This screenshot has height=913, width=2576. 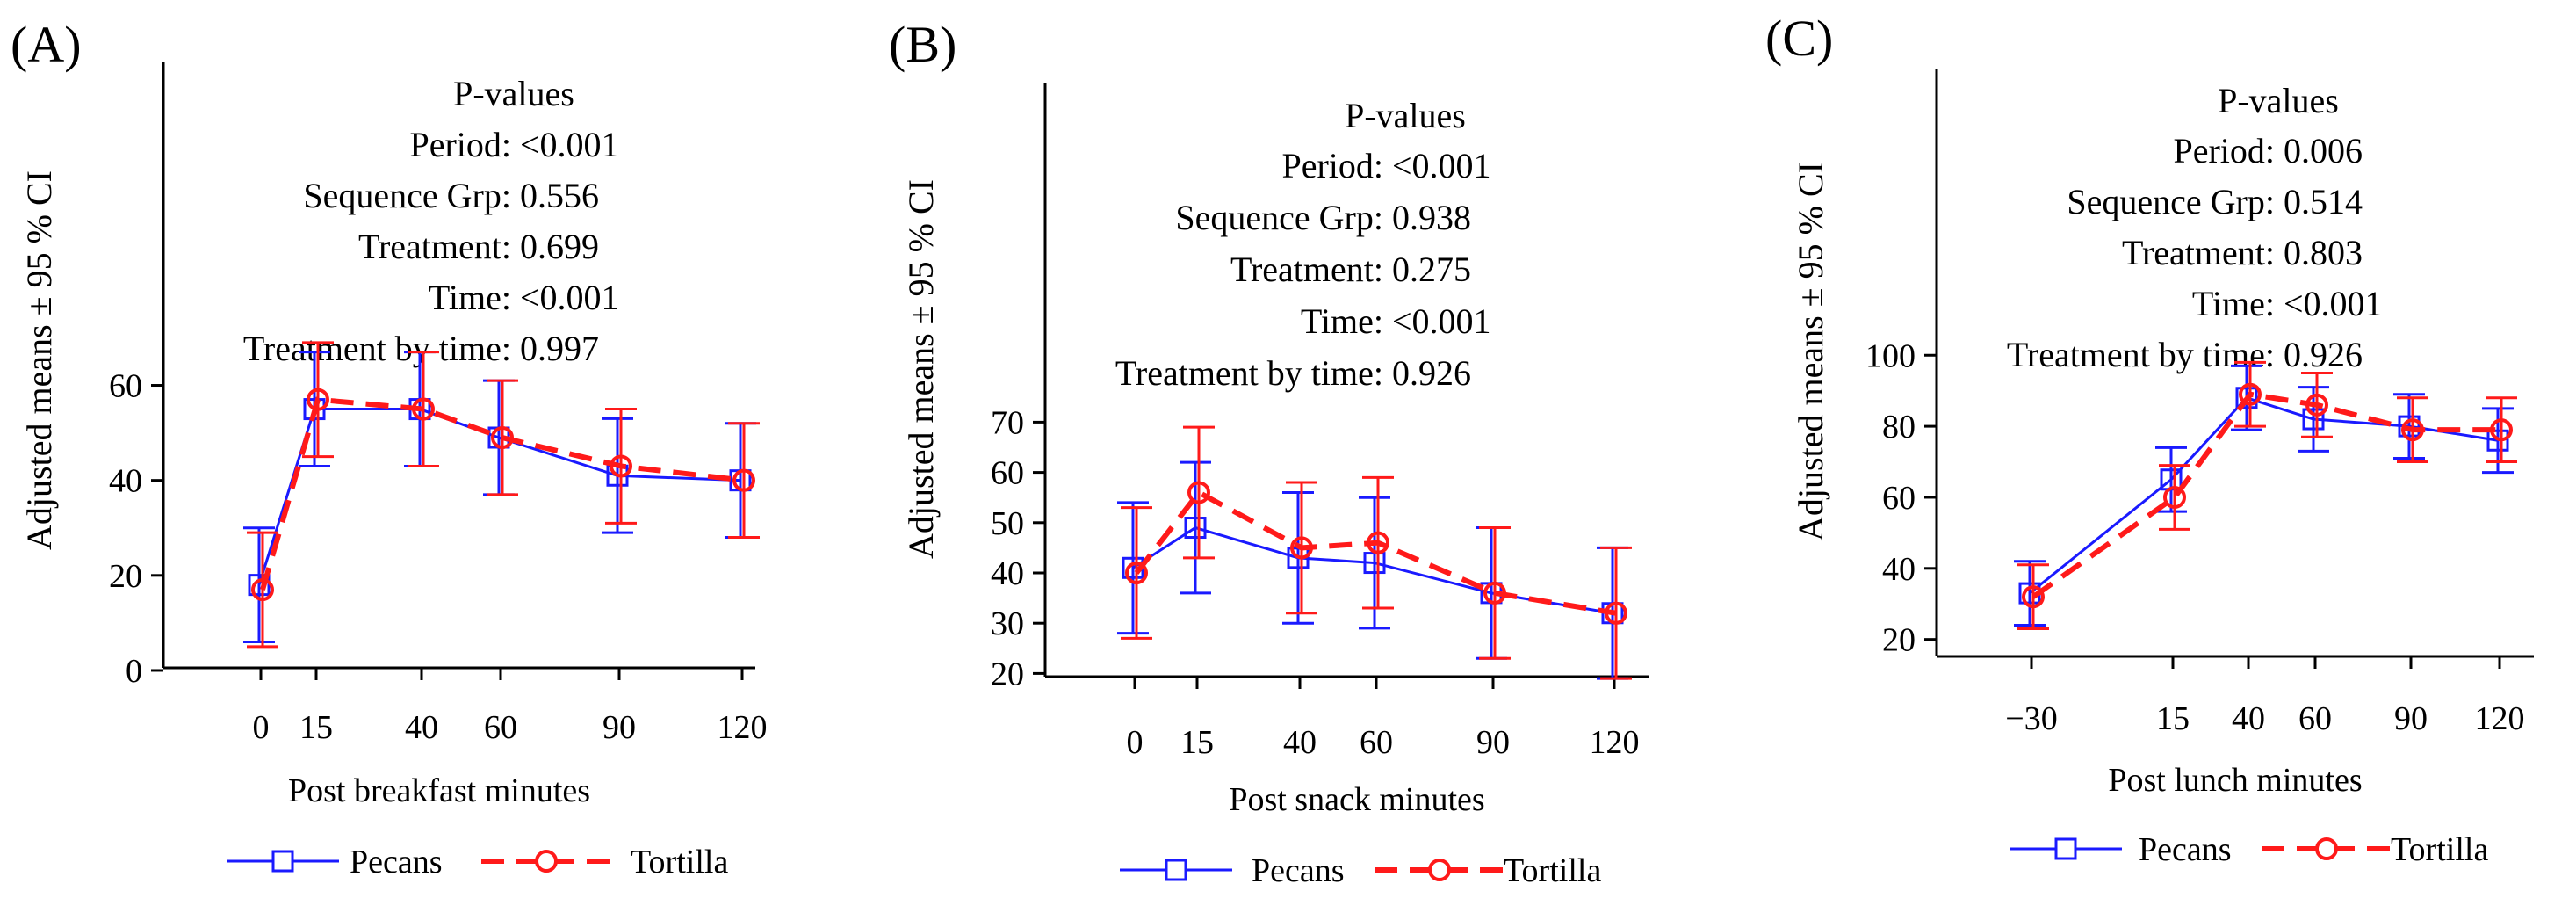 What do you see at coordinates (922, 44) in the screenshot?
I see `panel-label: (B)` at bounding box center [922, 44].